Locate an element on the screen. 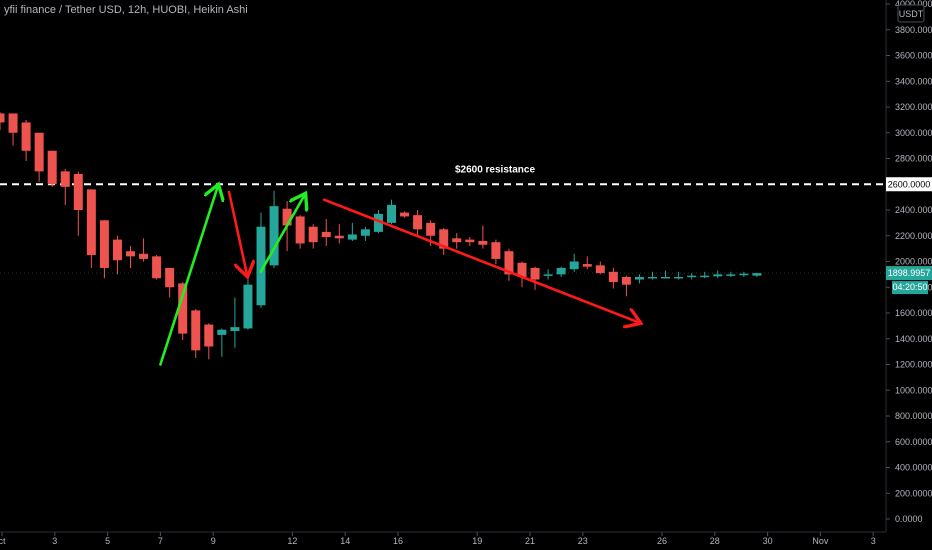 The width and height of the screenshot is (932, 550). y-tick-label: 2800.0000 is located at coordinates (913, 159).